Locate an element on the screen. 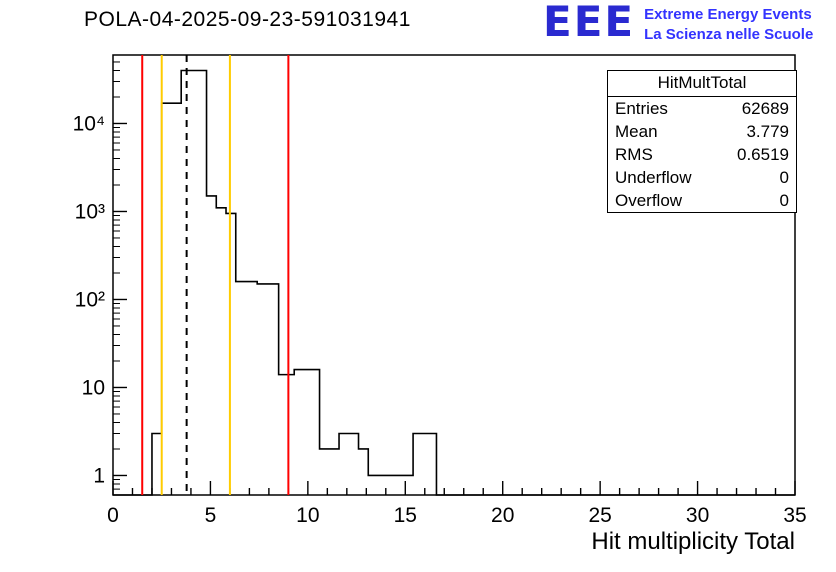  stats-label: Underflow is located at coordinates (653, 177).